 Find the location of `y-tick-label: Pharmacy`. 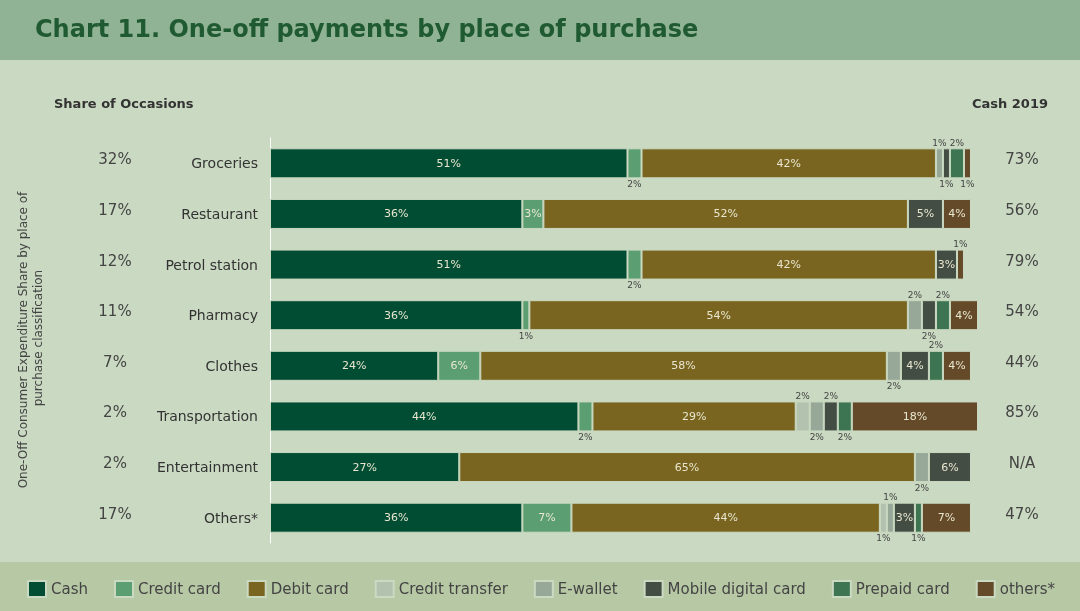

y-tick-label: Pharmacy is located at coordinates (223, 315).